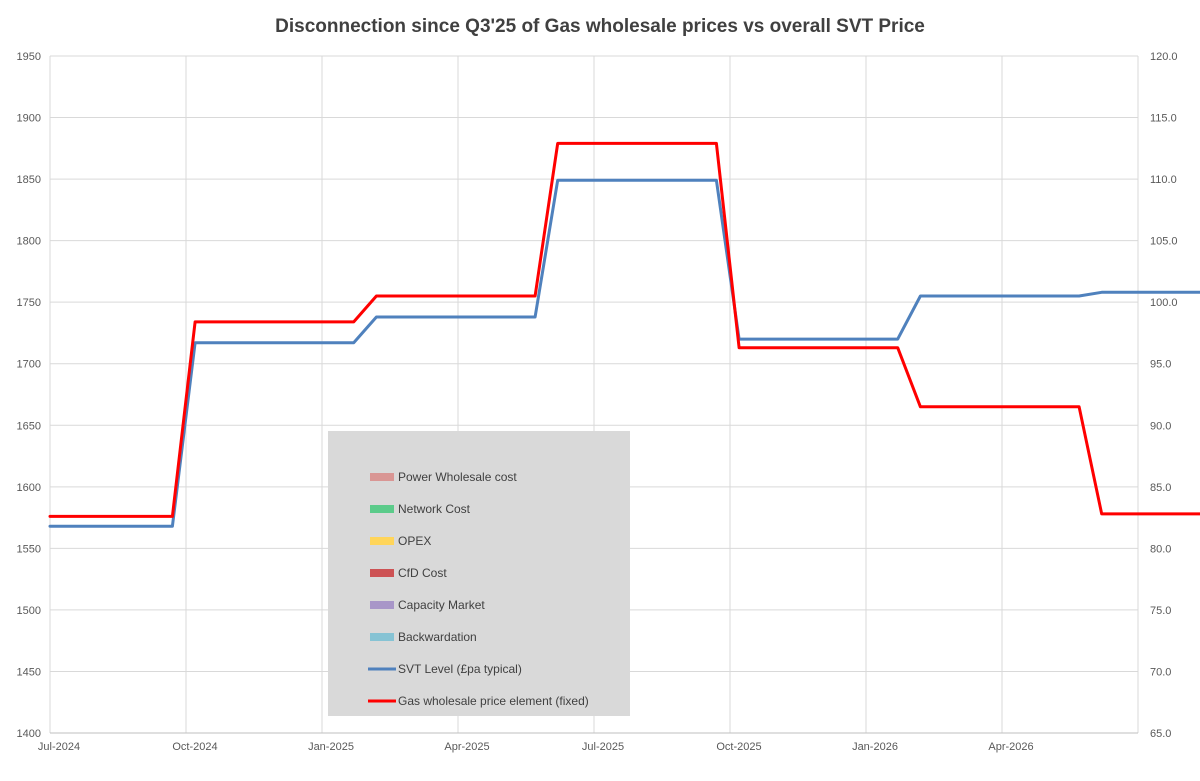 The height and width of the screenshot is (781, 1200). Describe the element at coordinates (460, 669) in the screenshot. I see `legend-label: SVT Level (£pa typical)` at that location.